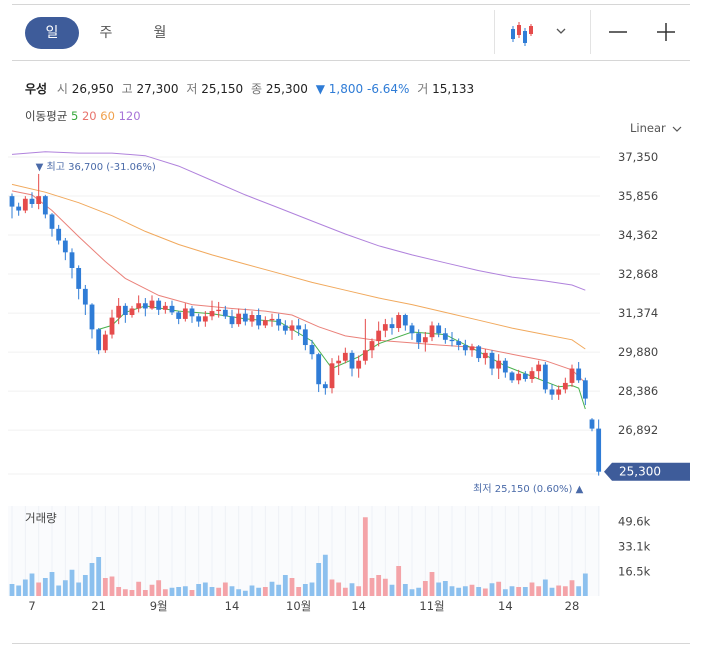 Image resolution: width=709 pixels, height=657 pixels. Describe the element at coordinates (351, 643) in the screenshot. I see `bottom-divider` at that location.